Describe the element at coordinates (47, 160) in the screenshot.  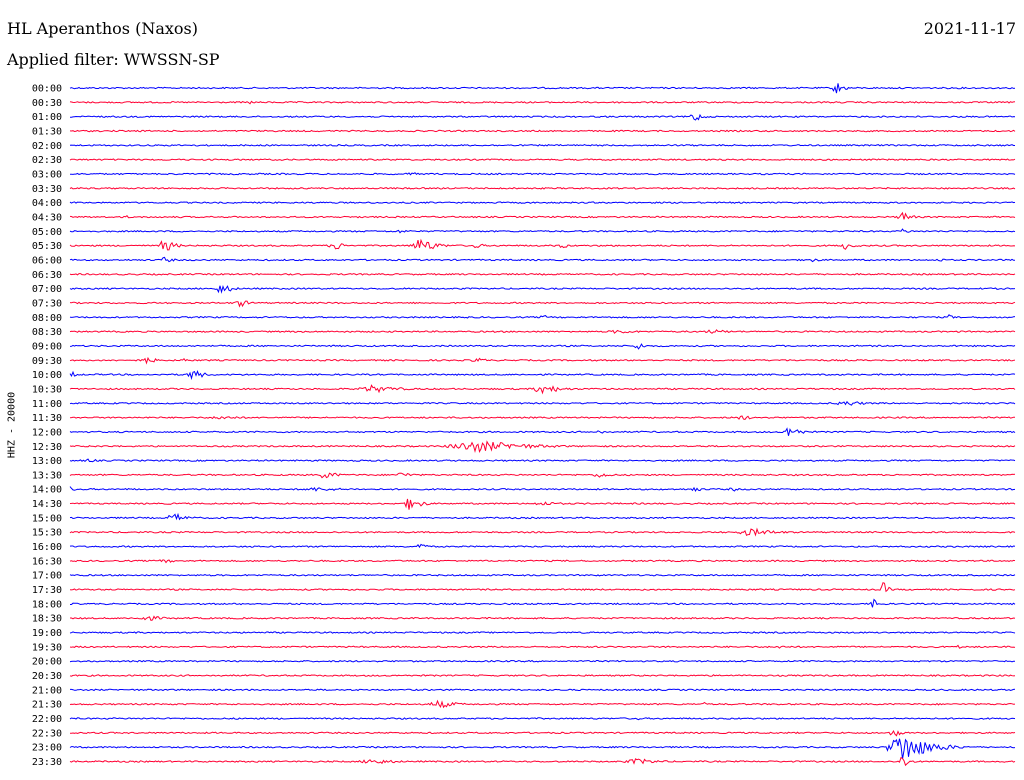
I see `time-tick-label: 02:30` at that location.